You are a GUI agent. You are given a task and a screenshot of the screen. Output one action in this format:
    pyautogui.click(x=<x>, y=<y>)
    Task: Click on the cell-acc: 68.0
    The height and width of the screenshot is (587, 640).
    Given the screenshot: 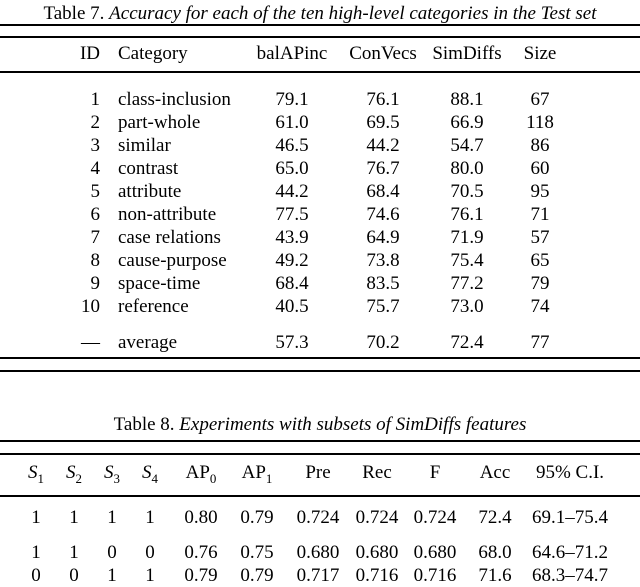 What is the action you would take?
    pyautogui.click(x=495, y=552)
    